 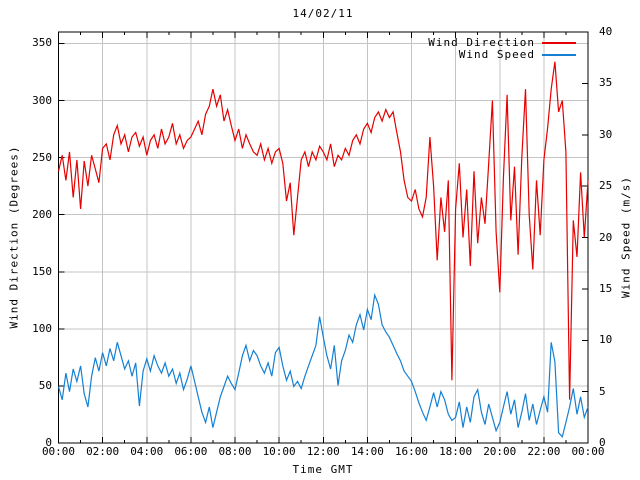 I want to click on y-right-tick-label: 20, so click(x=606, y=237).